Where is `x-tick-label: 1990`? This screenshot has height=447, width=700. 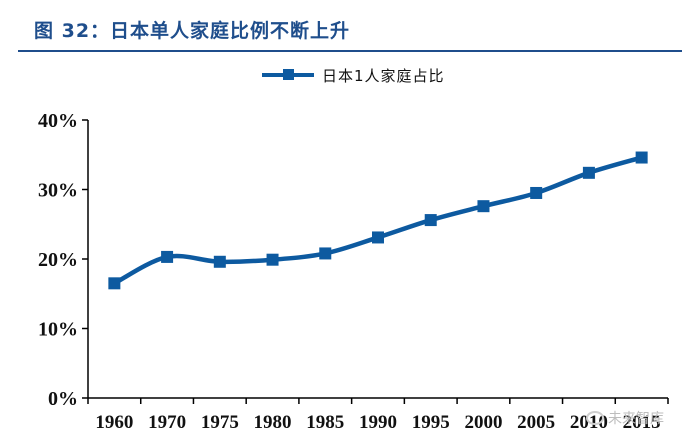 x-tick-label: 1990 is located at coordinates (378, 422).